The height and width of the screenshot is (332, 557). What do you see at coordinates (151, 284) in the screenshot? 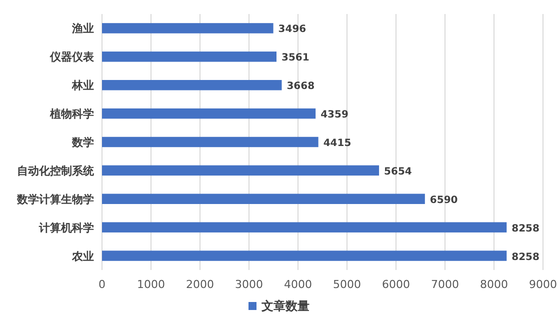
I see `x-tick-label: 1000` at bounding box center [151, 284].